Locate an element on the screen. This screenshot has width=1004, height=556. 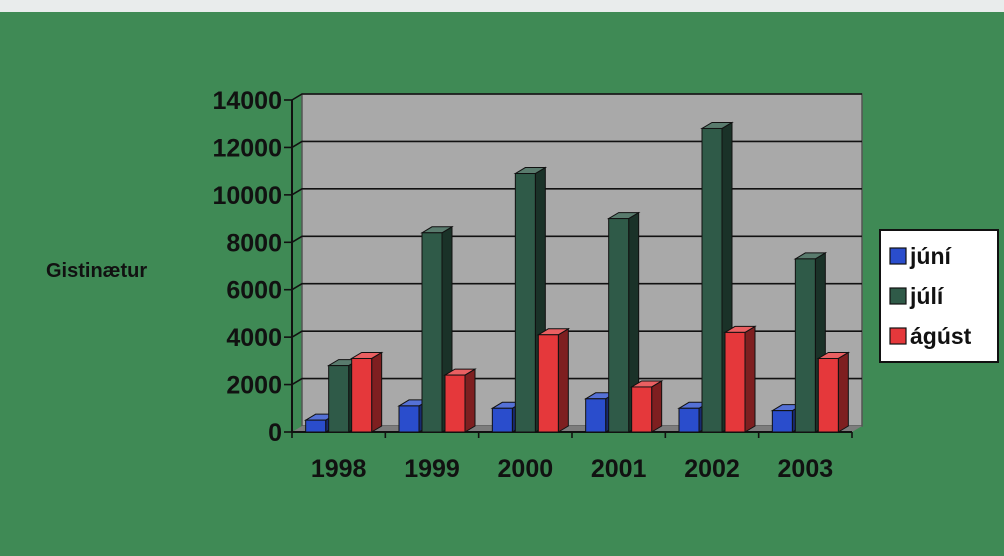
legend-item: ágúst is located at coordinates (930, 336).